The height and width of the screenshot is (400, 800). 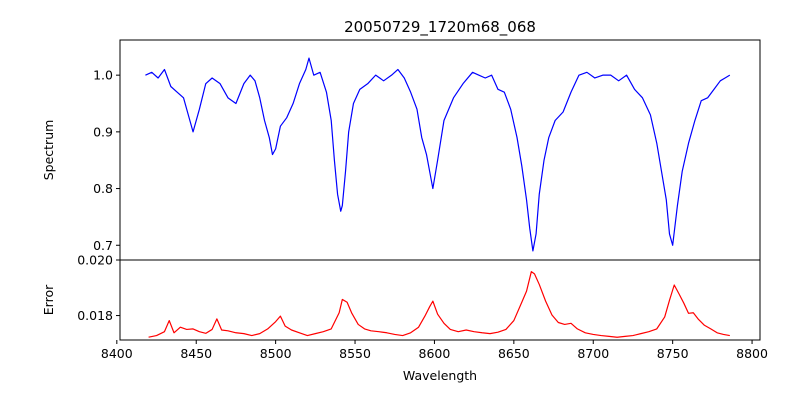 I want to click on error-series-line, so click(x=439, y=304).